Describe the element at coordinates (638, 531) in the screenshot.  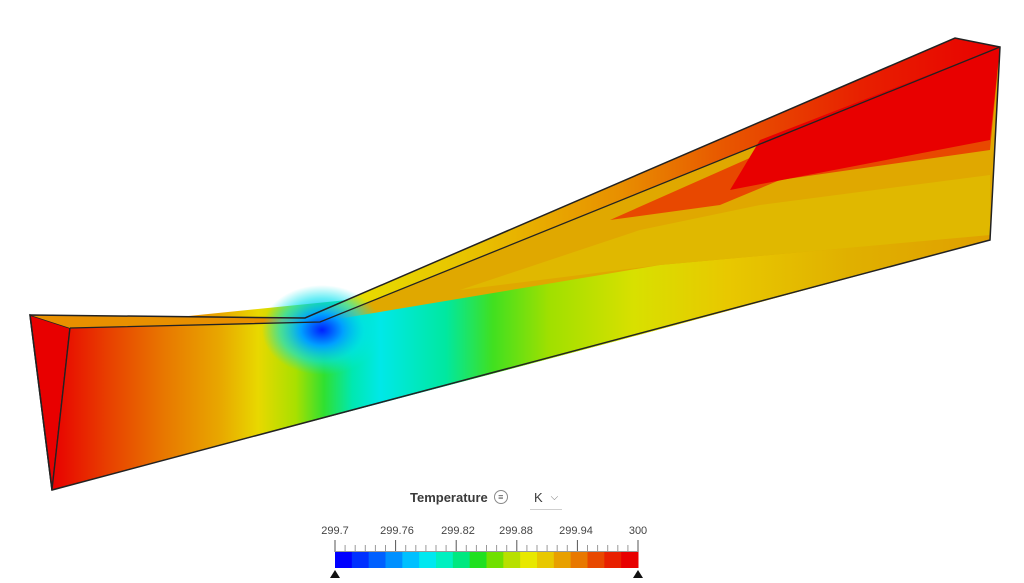
I see `tick-label: 300` at that location.